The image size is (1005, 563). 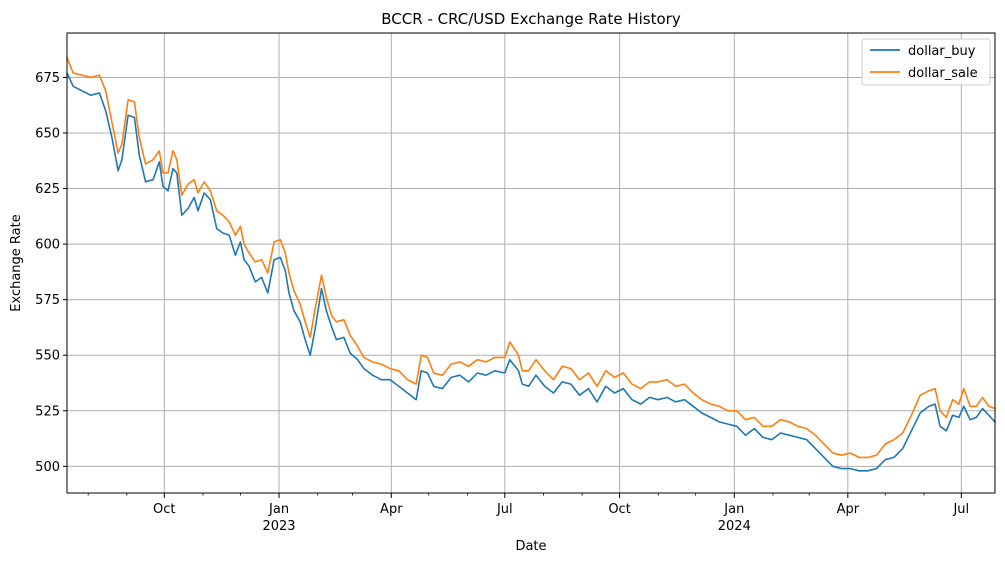 What do you see at coordinates (942, 51) in the screenshot?
I see `legend-label-dollar-buy: dollar_buy` at bounding box center [942, 51].